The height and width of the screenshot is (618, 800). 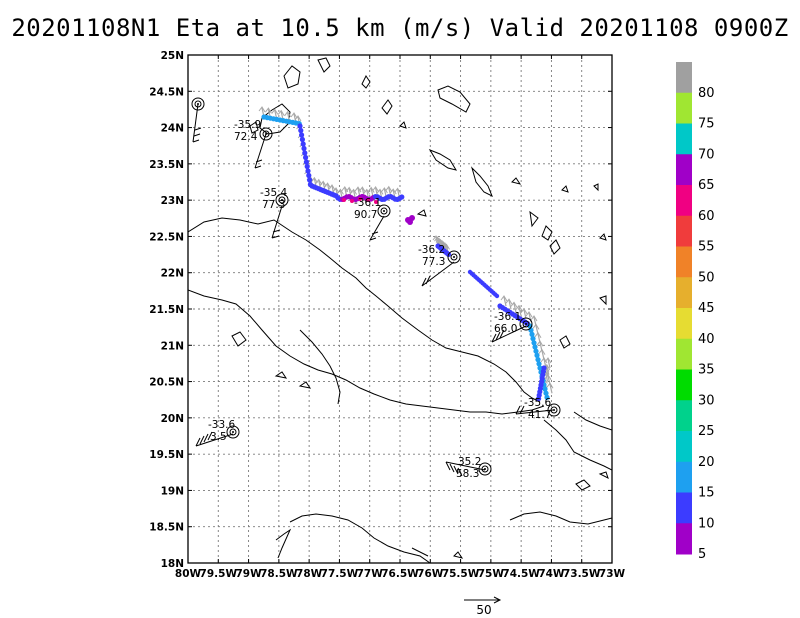 What do you see at coordinates (467, 474) in the screenshot?
I see `station-value-label: 58.3` at bounding box center [467, 474].